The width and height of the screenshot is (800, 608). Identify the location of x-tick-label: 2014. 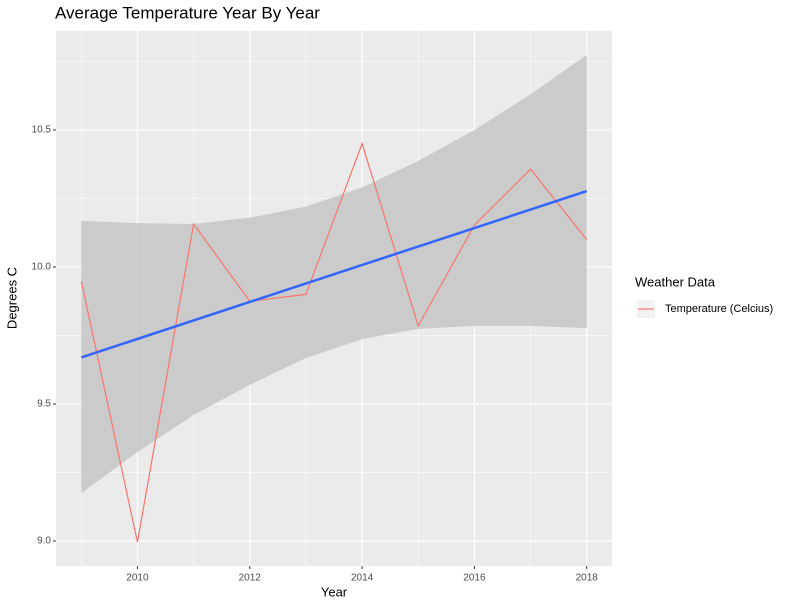
(362, 578).